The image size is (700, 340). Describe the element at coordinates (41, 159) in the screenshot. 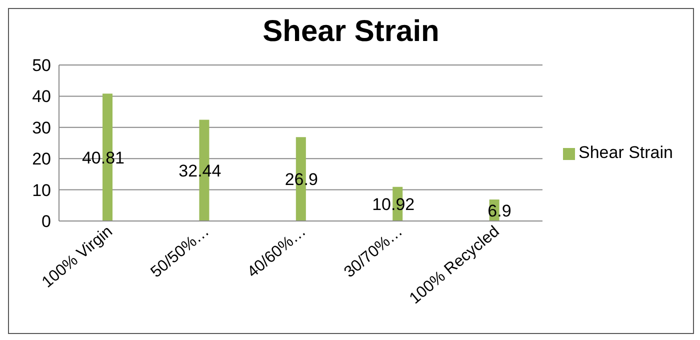

I see `y-tick-label: 20` at that location.